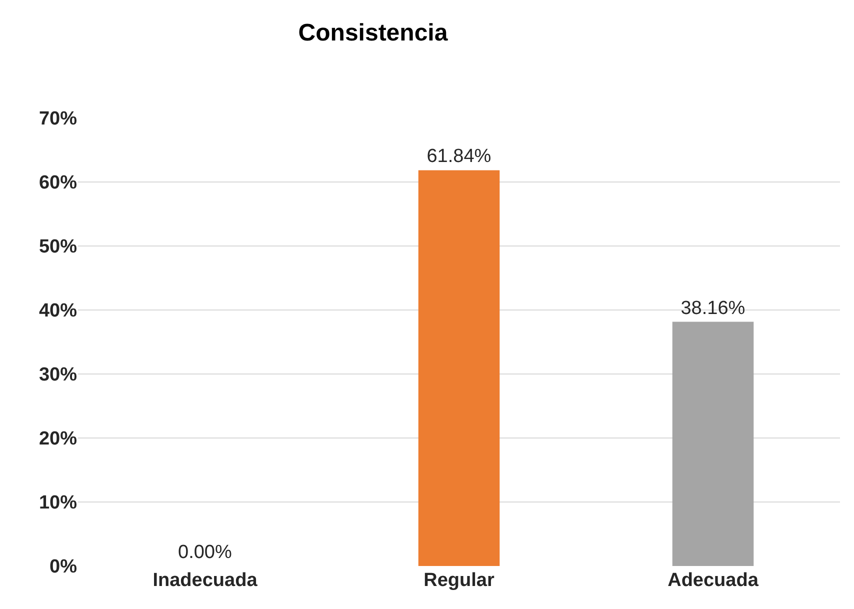 This screenshot has width=854, height=609. Describe the element at coordinates (58, 119) in the screenshot. I see `y-tick-label: 70%` at that location.